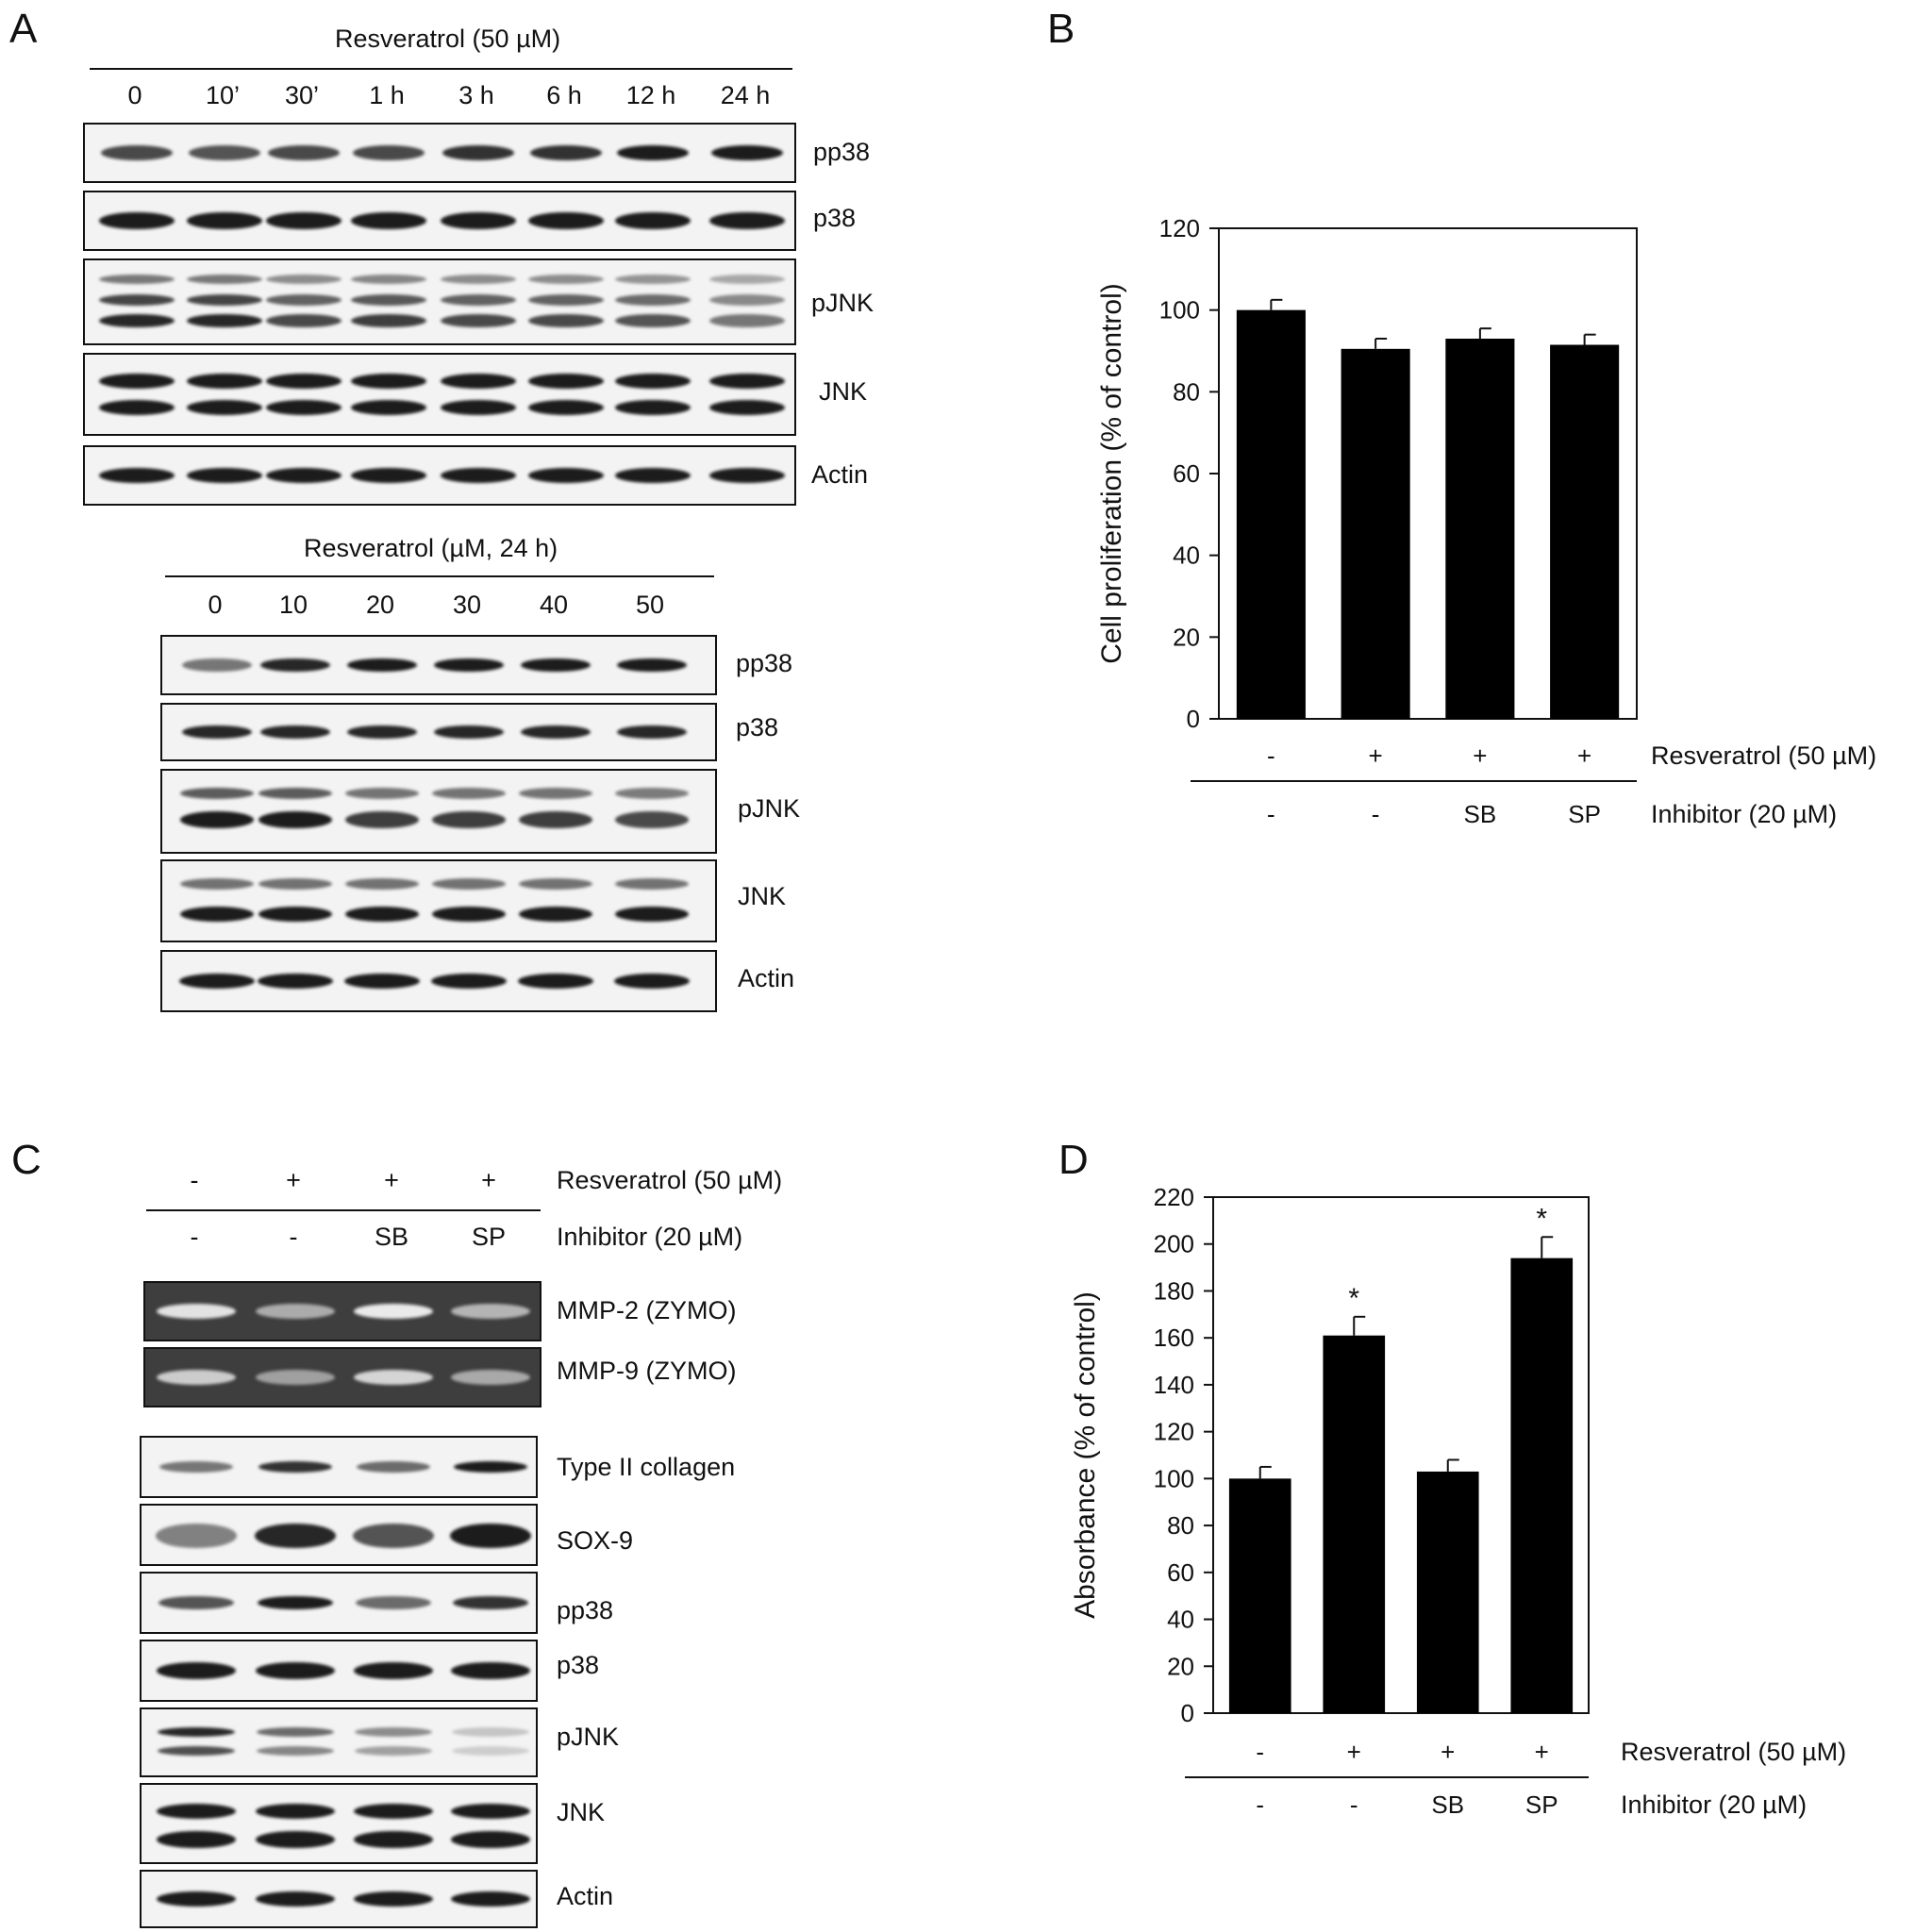  I want to click on inhibitor-value: SP, so click(1541, 1804).